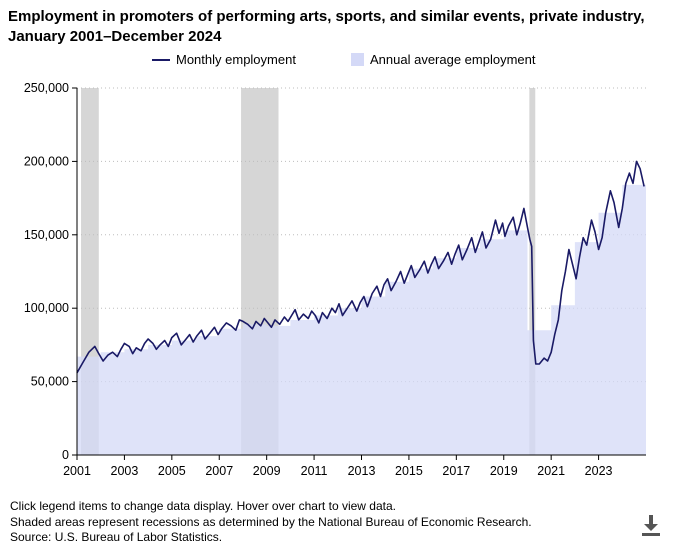  What do you see at coordinates (50, 382) in the screenshot?
I see `y-tick-label-50000: 50,000` at bounding box center [50, 382].